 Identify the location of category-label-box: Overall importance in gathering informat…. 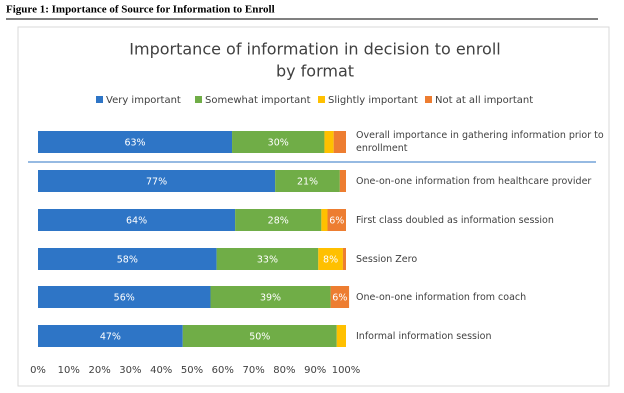
(480, 142).